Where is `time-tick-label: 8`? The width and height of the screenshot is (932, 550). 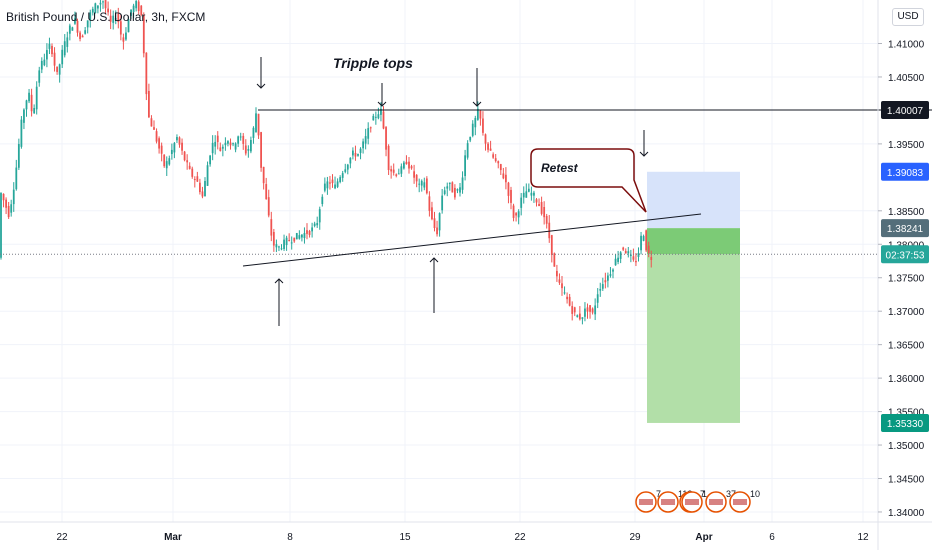 time-tick-label: 8 is located at coordinates (290, 537).